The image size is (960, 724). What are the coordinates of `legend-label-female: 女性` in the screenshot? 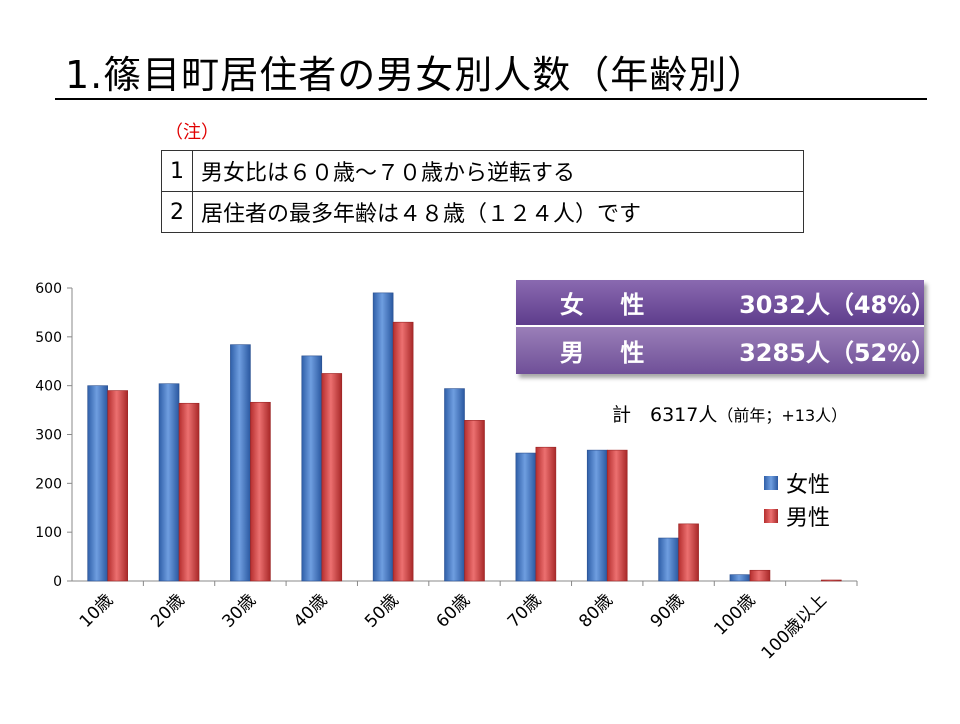 It's located at (808, 485).